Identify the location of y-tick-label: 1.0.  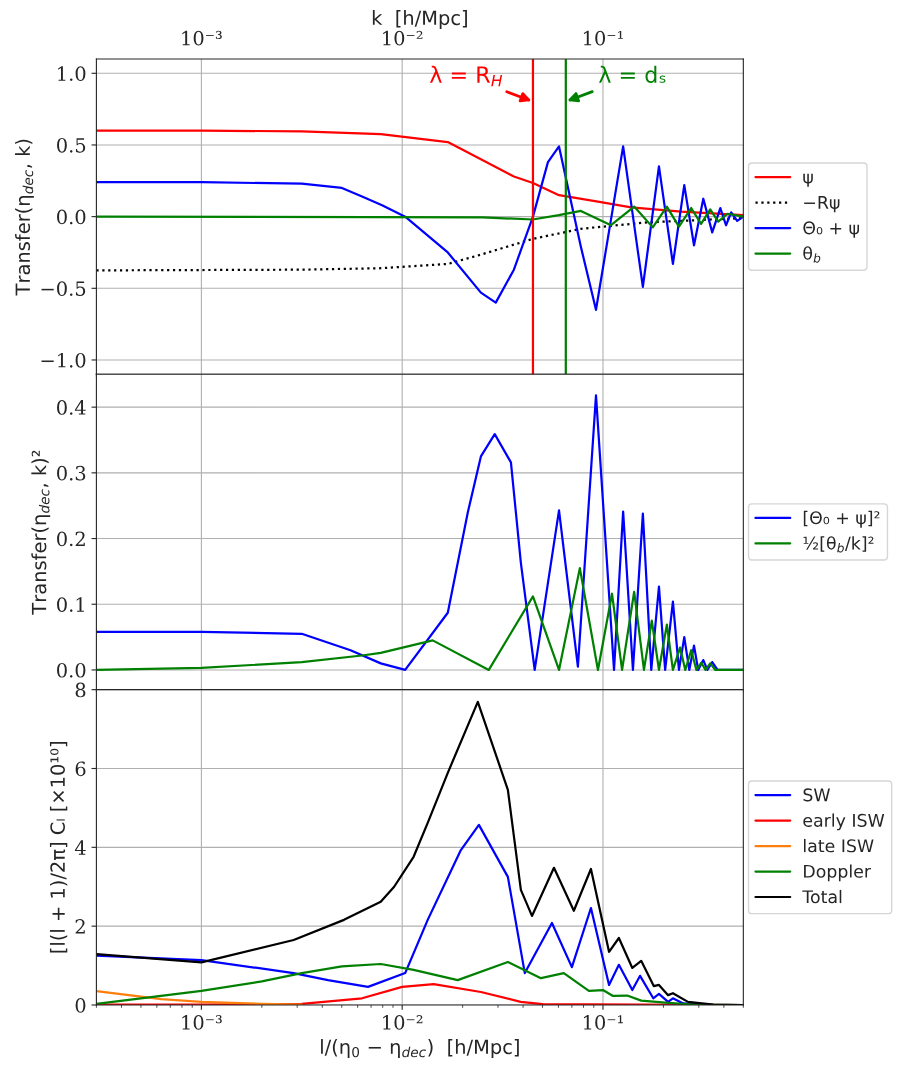
(72, 73).